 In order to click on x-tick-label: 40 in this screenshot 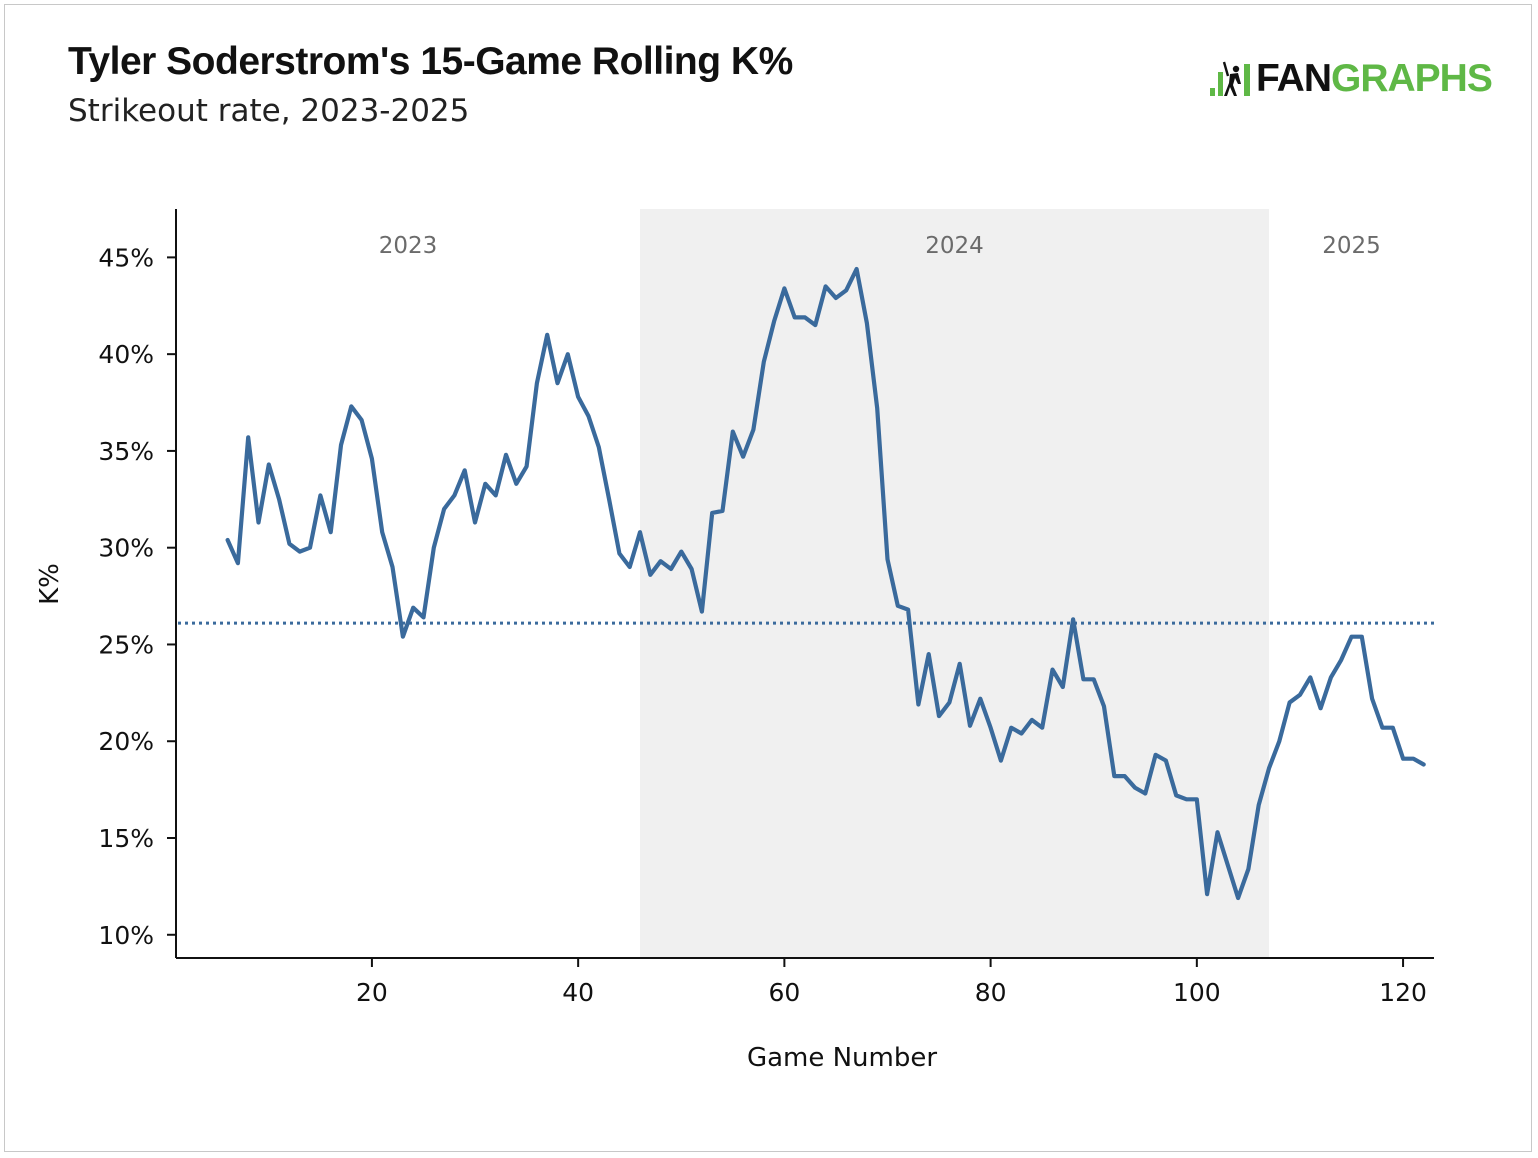, I will do `click(578, 992)`.